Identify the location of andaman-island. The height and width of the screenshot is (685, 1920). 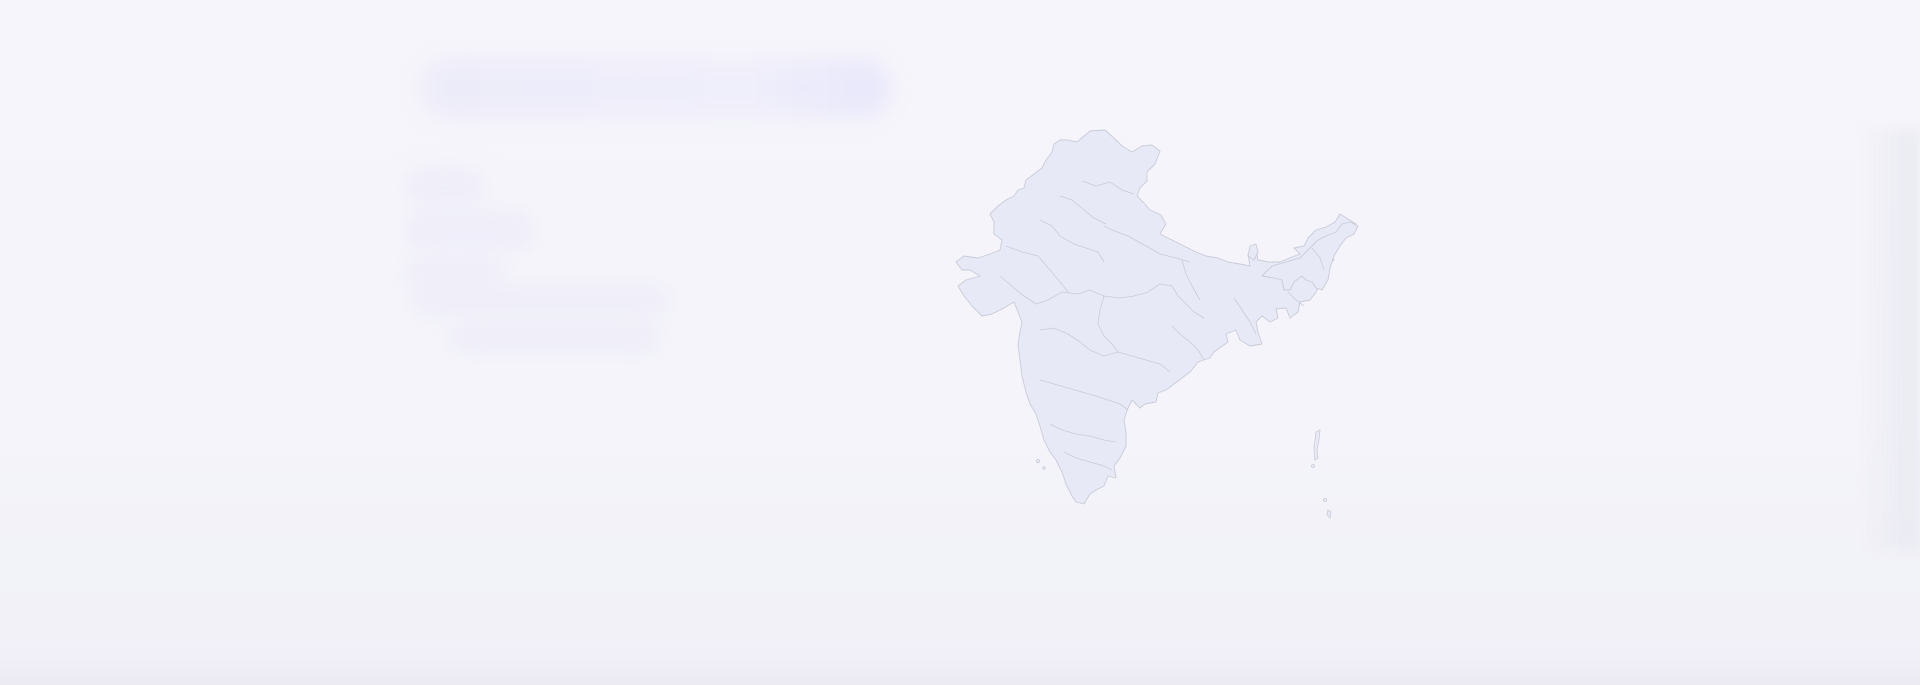
(1313, 466).